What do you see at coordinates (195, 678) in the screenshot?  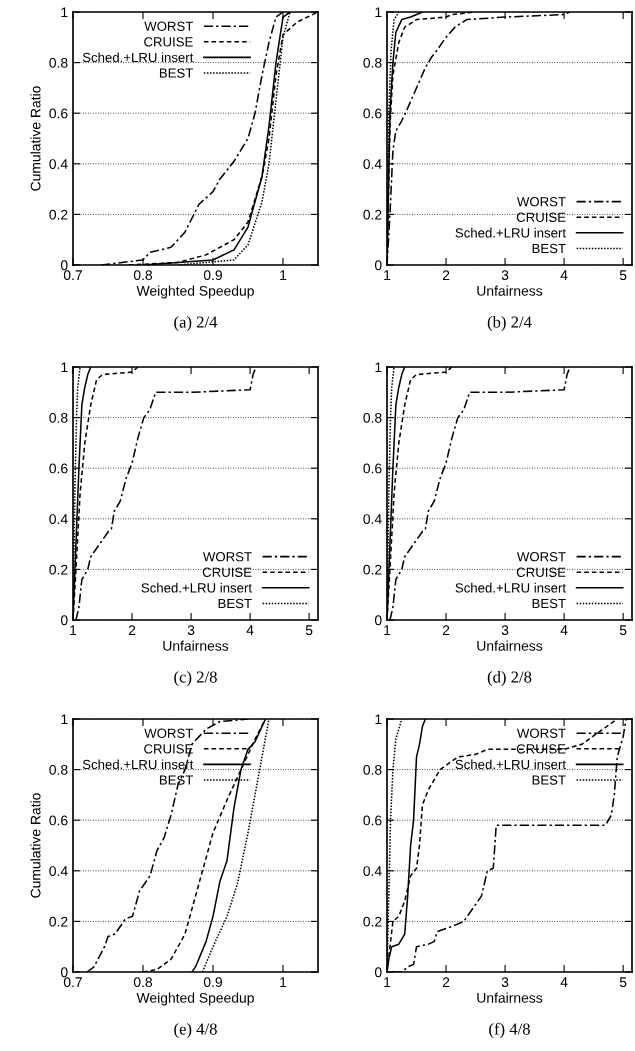 I see `text: (c) 2/8` at bounding box center [195, 678].